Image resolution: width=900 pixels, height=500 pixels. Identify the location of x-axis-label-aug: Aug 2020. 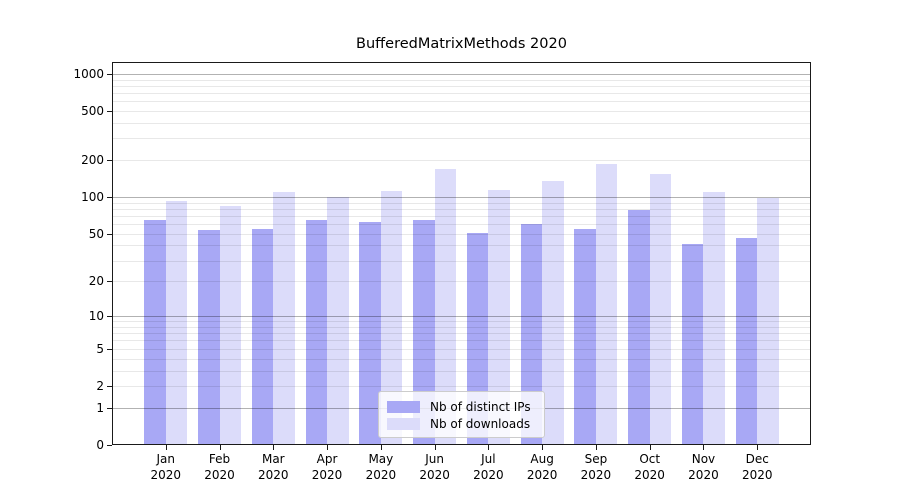
(542, 467).